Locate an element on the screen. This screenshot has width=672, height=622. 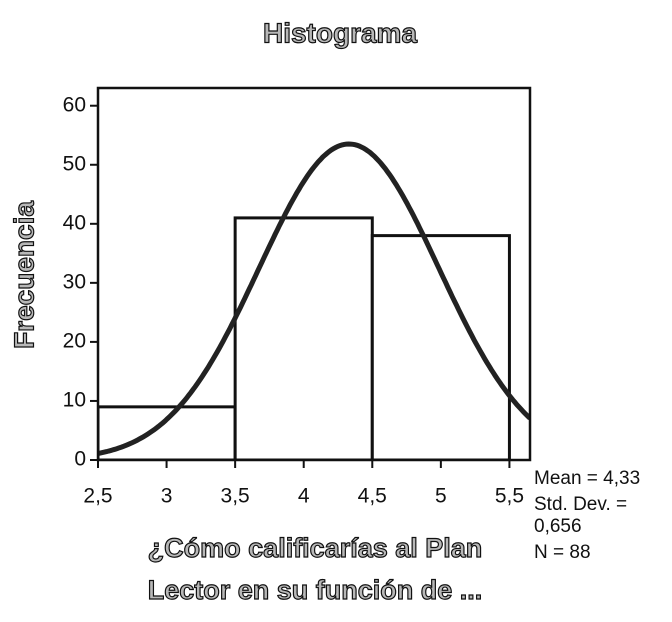
y-axis-label: Frecuencia is located at coordinates (23, 275).